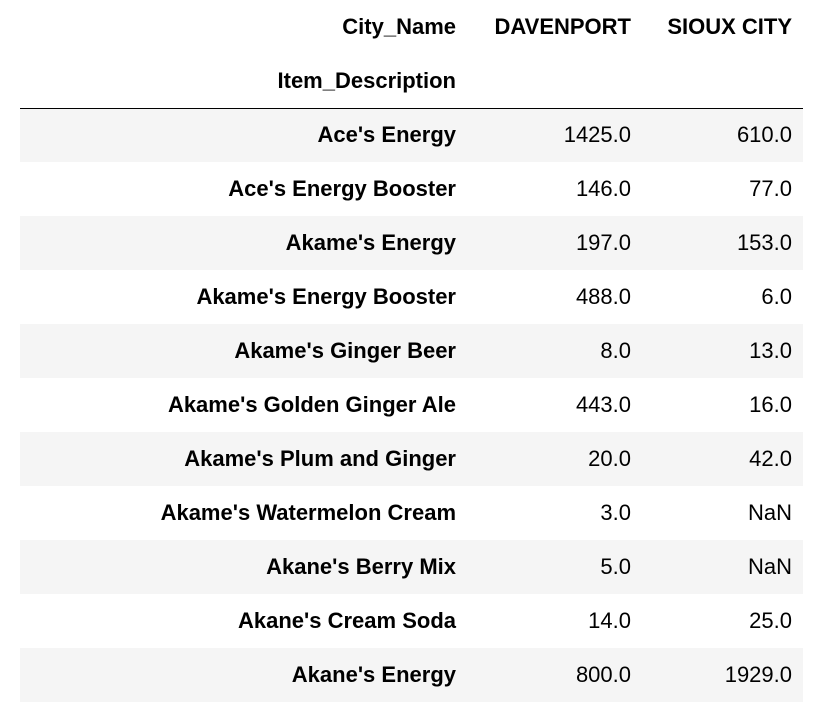 The image size is (828, 702). I want to click on row-index-label: Akane's Berry Mix, so click(361, 566).